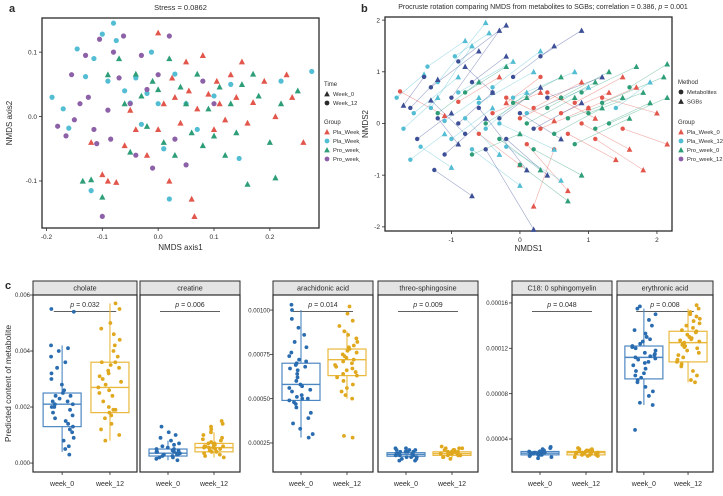 This screenshot has width=723, height=496. I want to click on svg-text: 0.00050, so click(259, 400).